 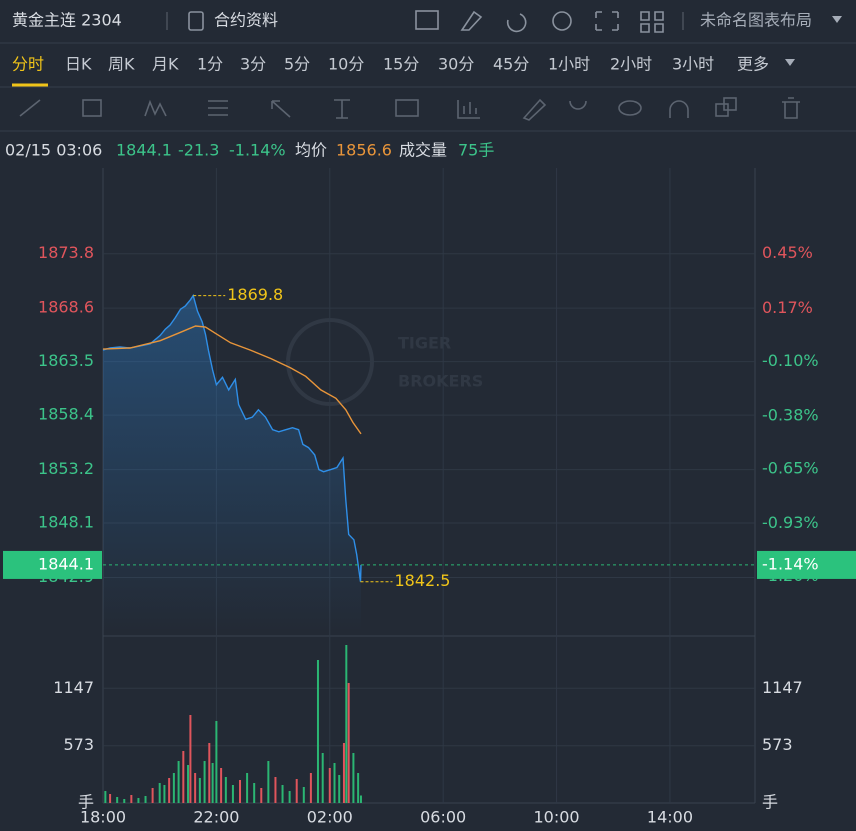 What do you see at coordinates (456, 64) in the screenshot?
I see `timeframe-tab: 30分` at bounding box center [456, 64].